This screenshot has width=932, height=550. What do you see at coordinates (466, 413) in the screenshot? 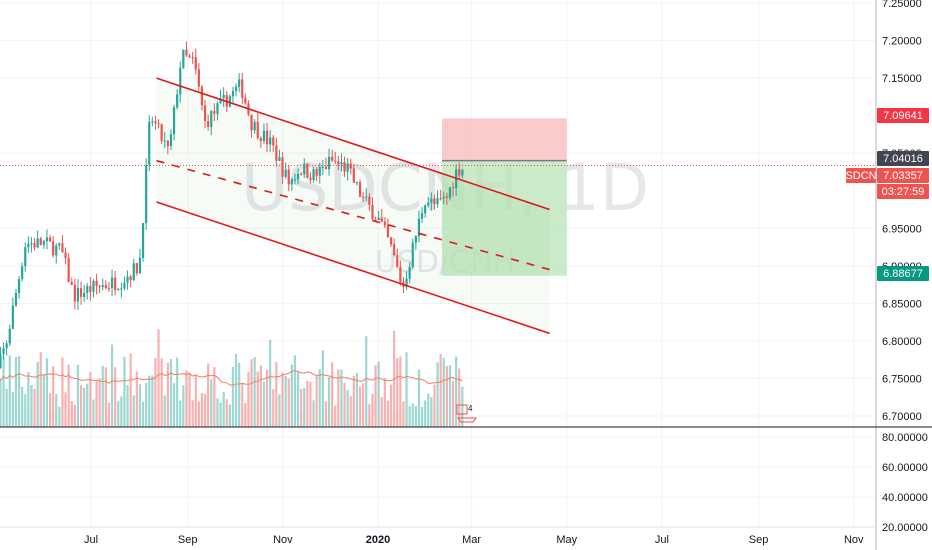
I see `volume-legend-marker: 4` at bounding box center [466, 413].